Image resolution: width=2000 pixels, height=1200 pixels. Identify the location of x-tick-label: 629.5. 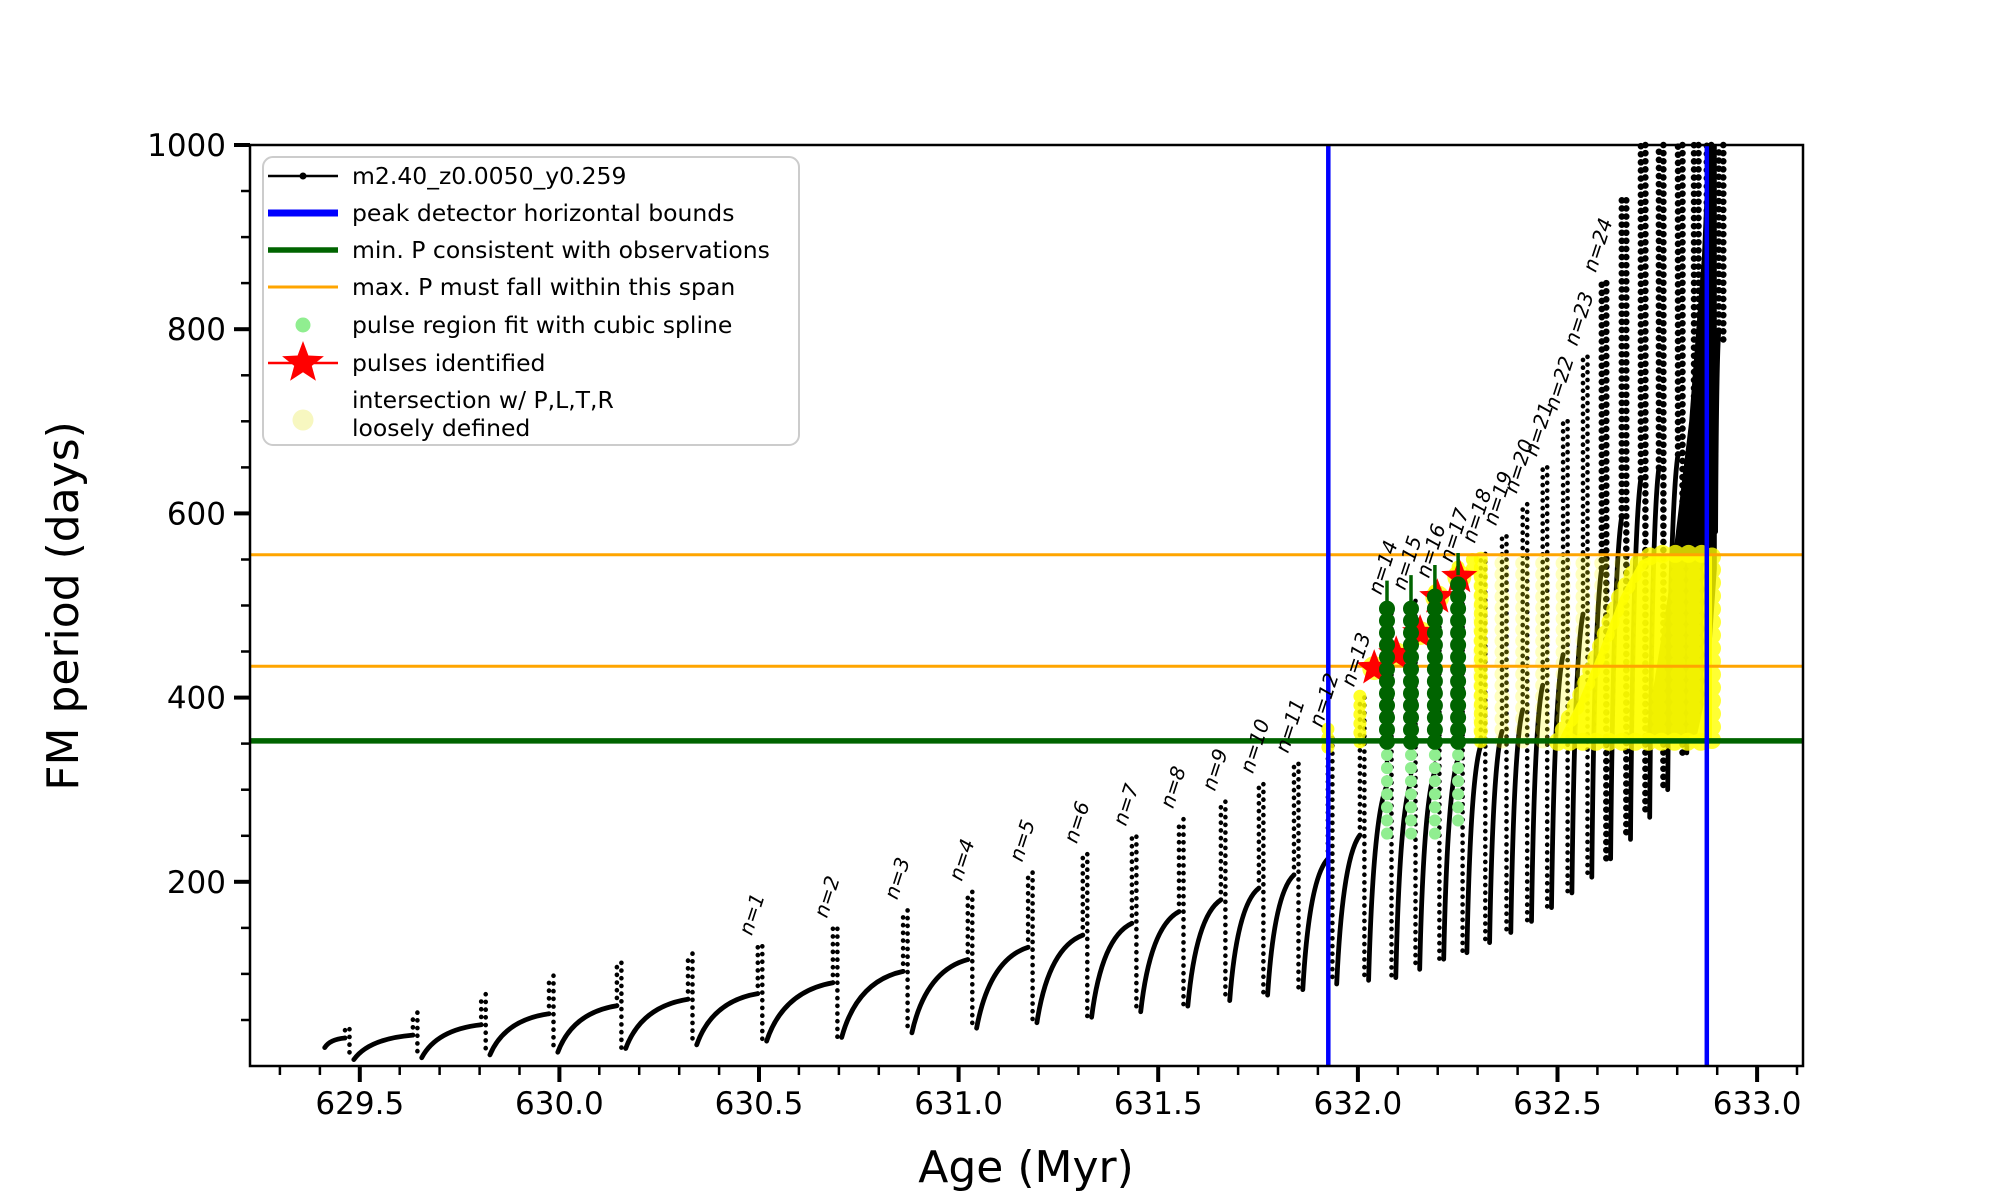
(359, 1104).